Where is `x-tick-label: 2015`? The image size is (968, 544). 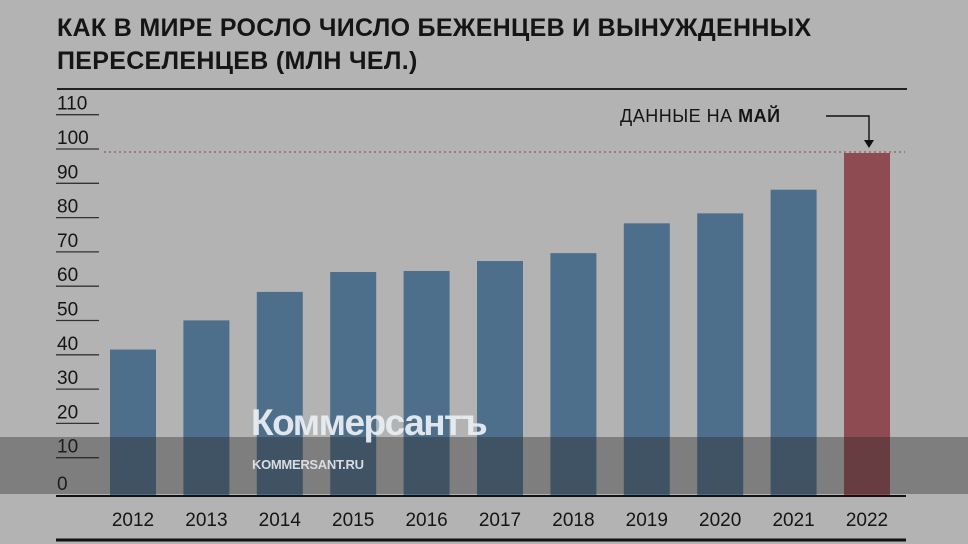
x-tick-label: 2015 is located at coordinates (353, 520).